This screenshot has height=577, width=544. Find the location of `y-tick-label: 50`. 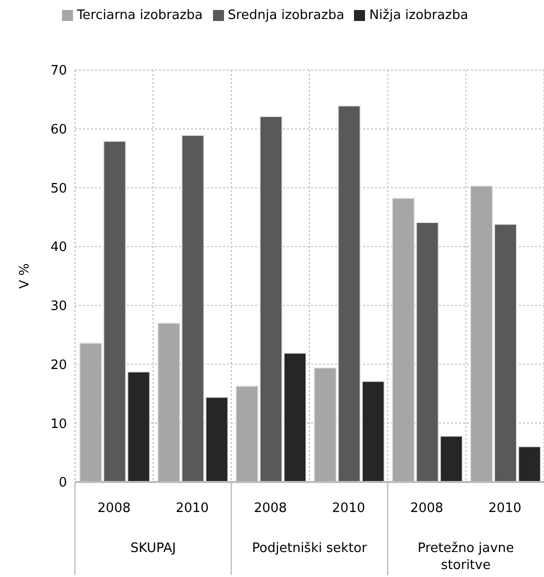

y-tick-label: 50 is located at coordinates (58, 188).